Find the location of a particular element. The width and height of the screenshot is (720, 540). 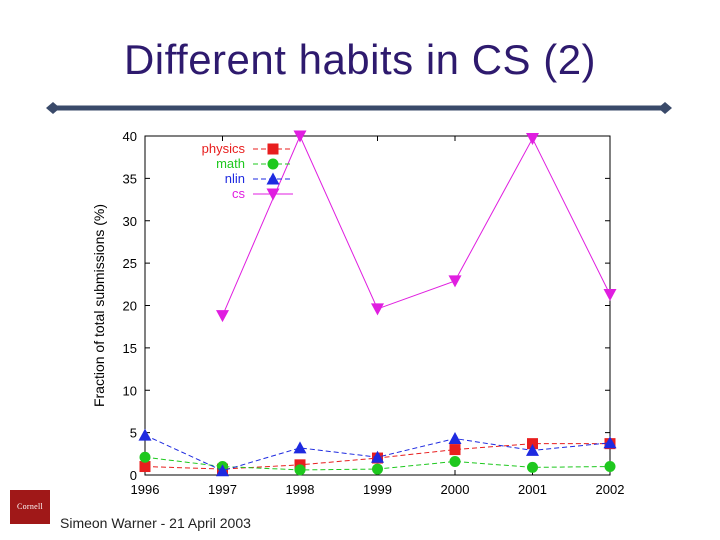

data-point-legend-physics is located at coordinates (273, 149).